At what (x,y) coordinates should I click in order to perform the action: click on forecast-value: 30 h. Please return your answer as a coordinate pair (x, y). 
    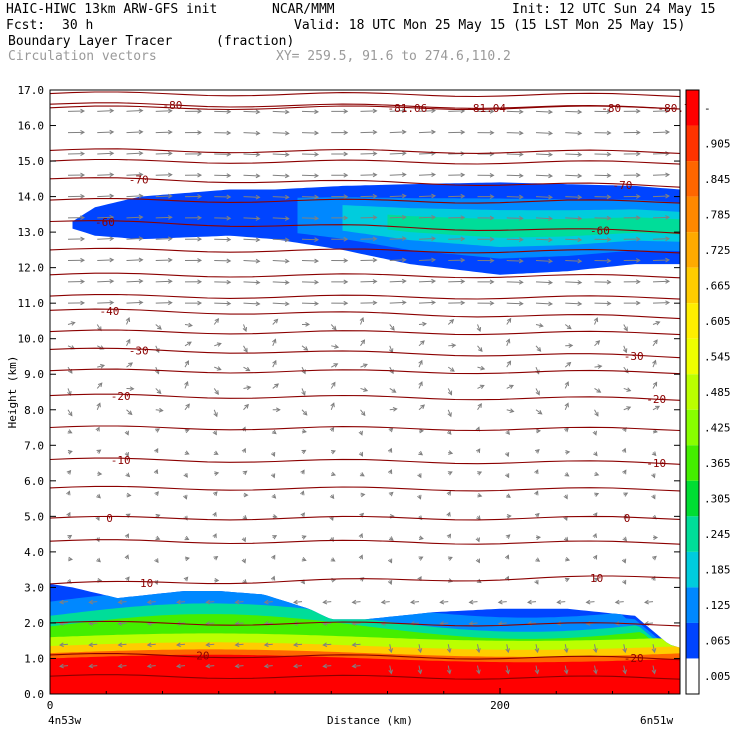
    Looking at the image, I should click on (78, 25).